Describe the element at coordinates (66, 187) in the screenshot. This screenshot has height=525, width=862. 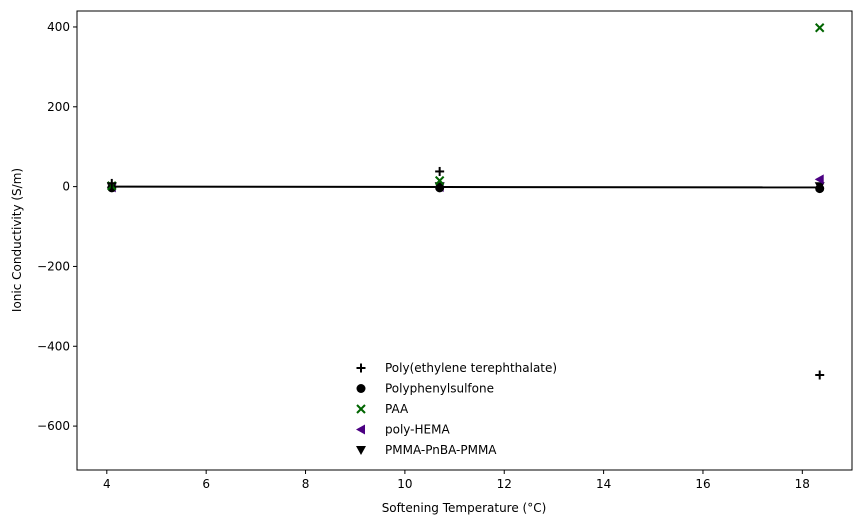
I see `y-tick-label: 0` at that location.